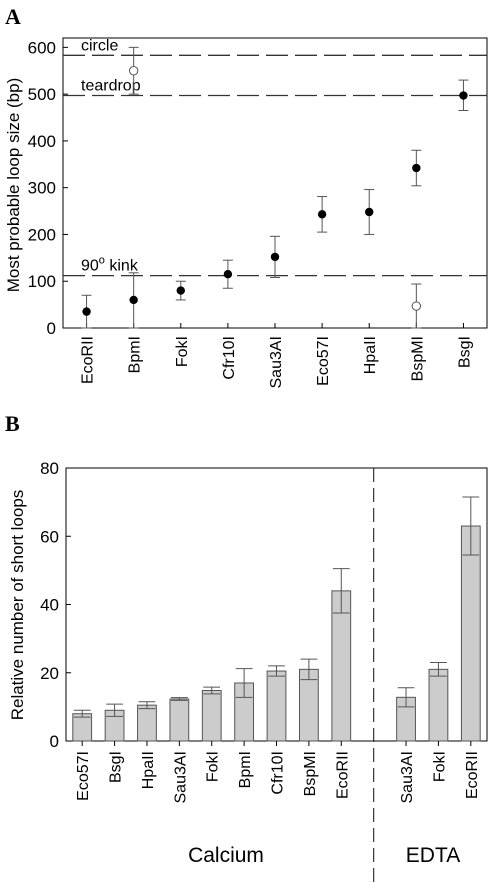  What do you see at coordinates (310, 773) in the screenshot?
I see `panel-b-category-label: BspMI` at bounding box center [310, 773].